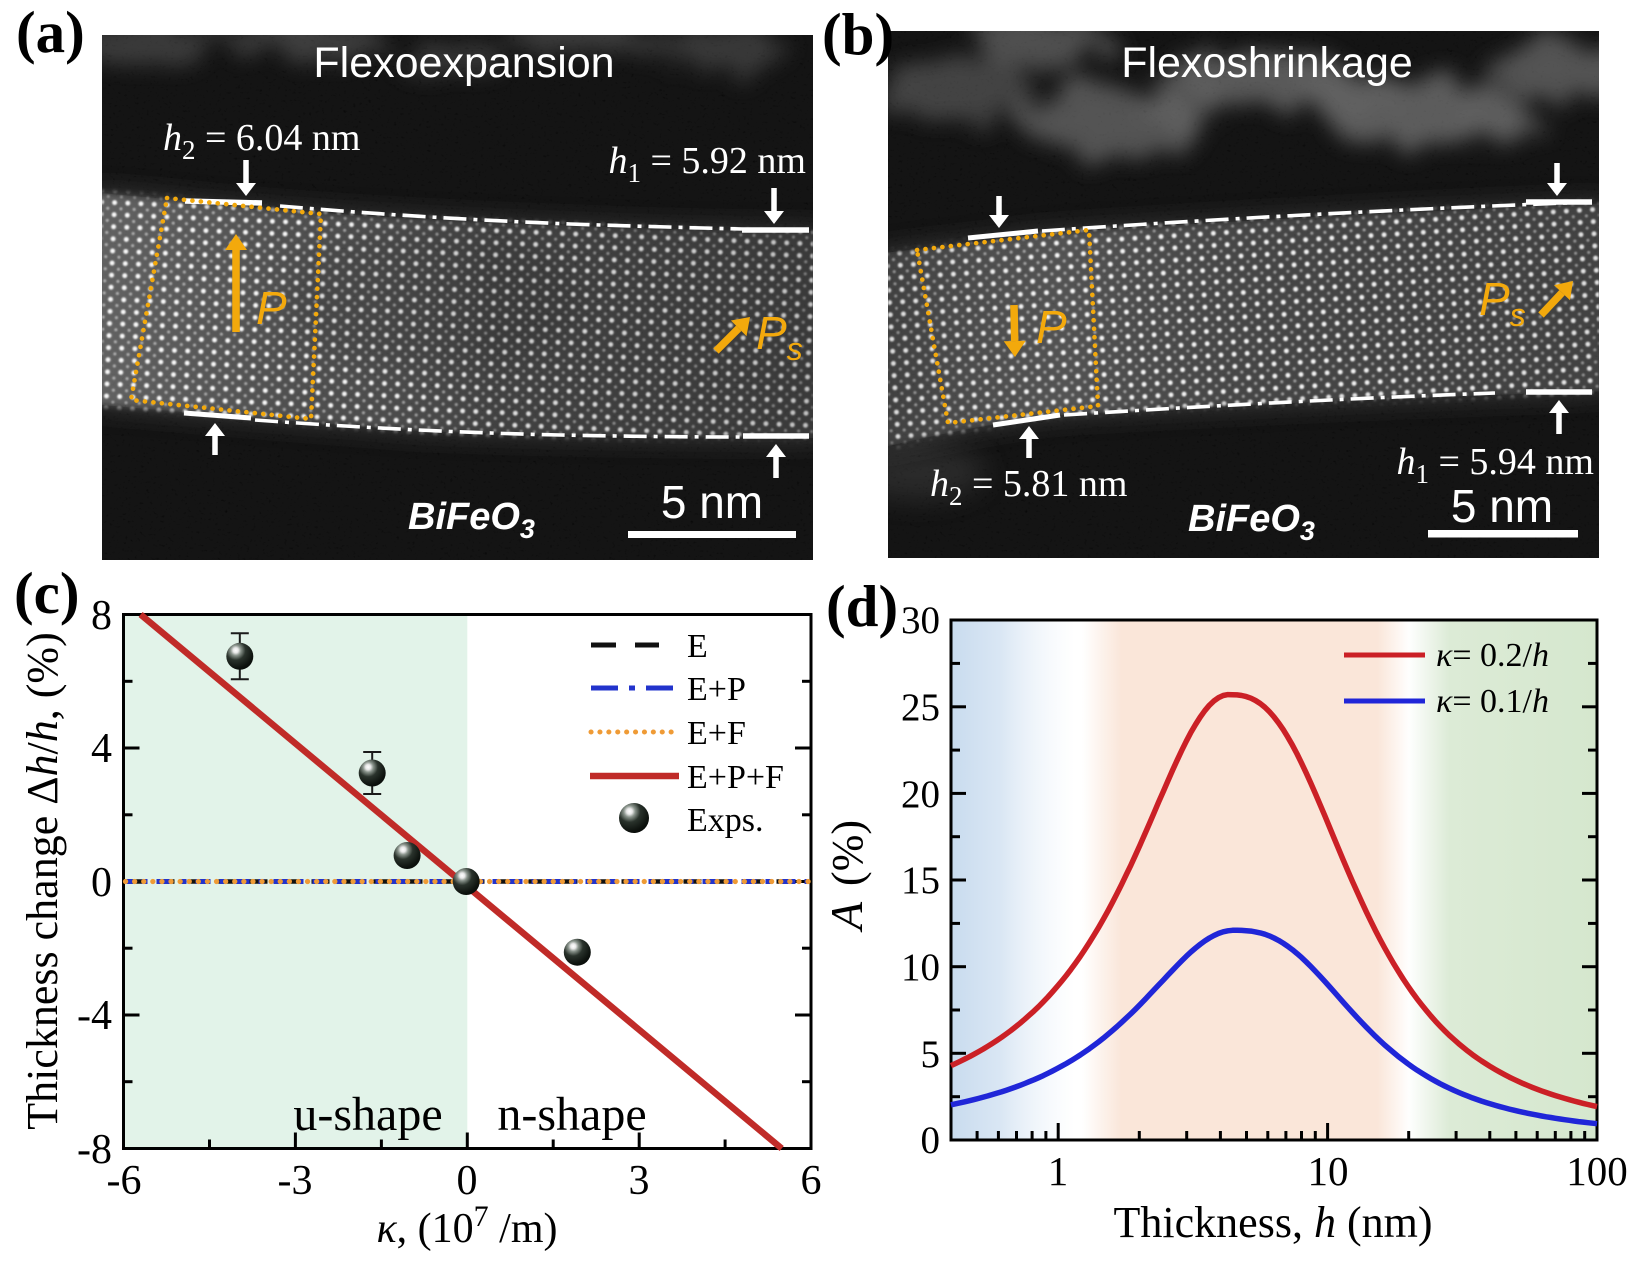 This screenshot has height=1262, width=1640. I want to click on svg-text: κ= 0.1/h, so click(1492, 701).